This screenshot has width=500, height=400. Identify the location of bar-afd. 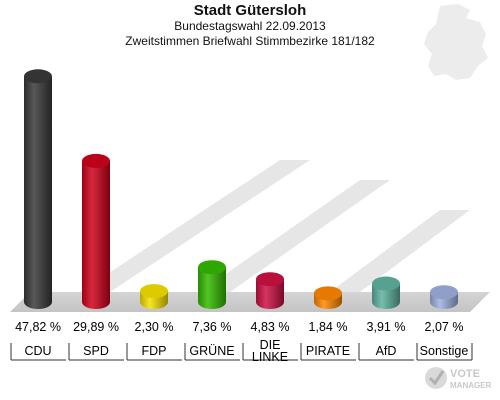
(386, 292).